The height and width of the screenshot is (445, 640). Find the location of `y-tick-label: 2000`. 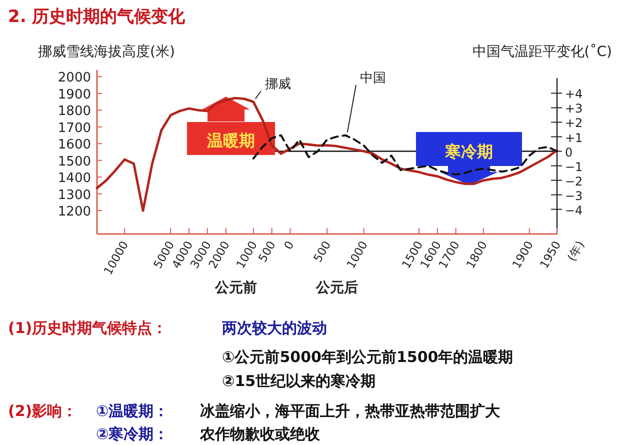

y-tick-label: 2000 is located at coordinates (74, 78).